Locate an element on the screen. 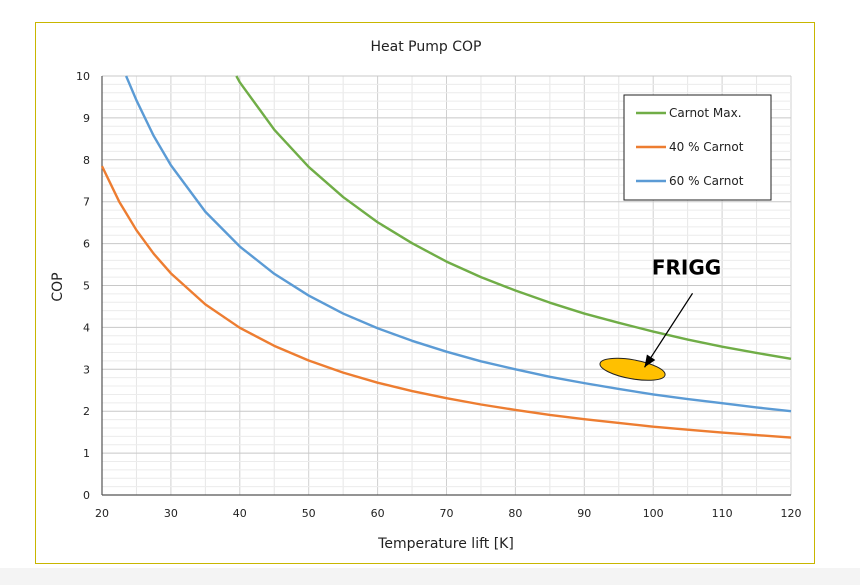 This screenshot has width=860, height=585. bottom-strip is located at coordinates (430, 576).